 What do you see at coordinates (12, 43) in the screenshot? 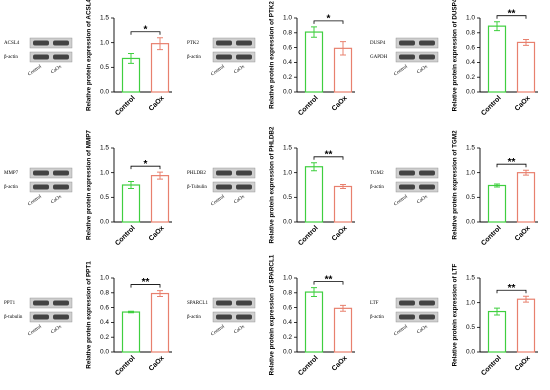
I see `blot-protein-label: ACSL4` at bounding box center [12, 43].